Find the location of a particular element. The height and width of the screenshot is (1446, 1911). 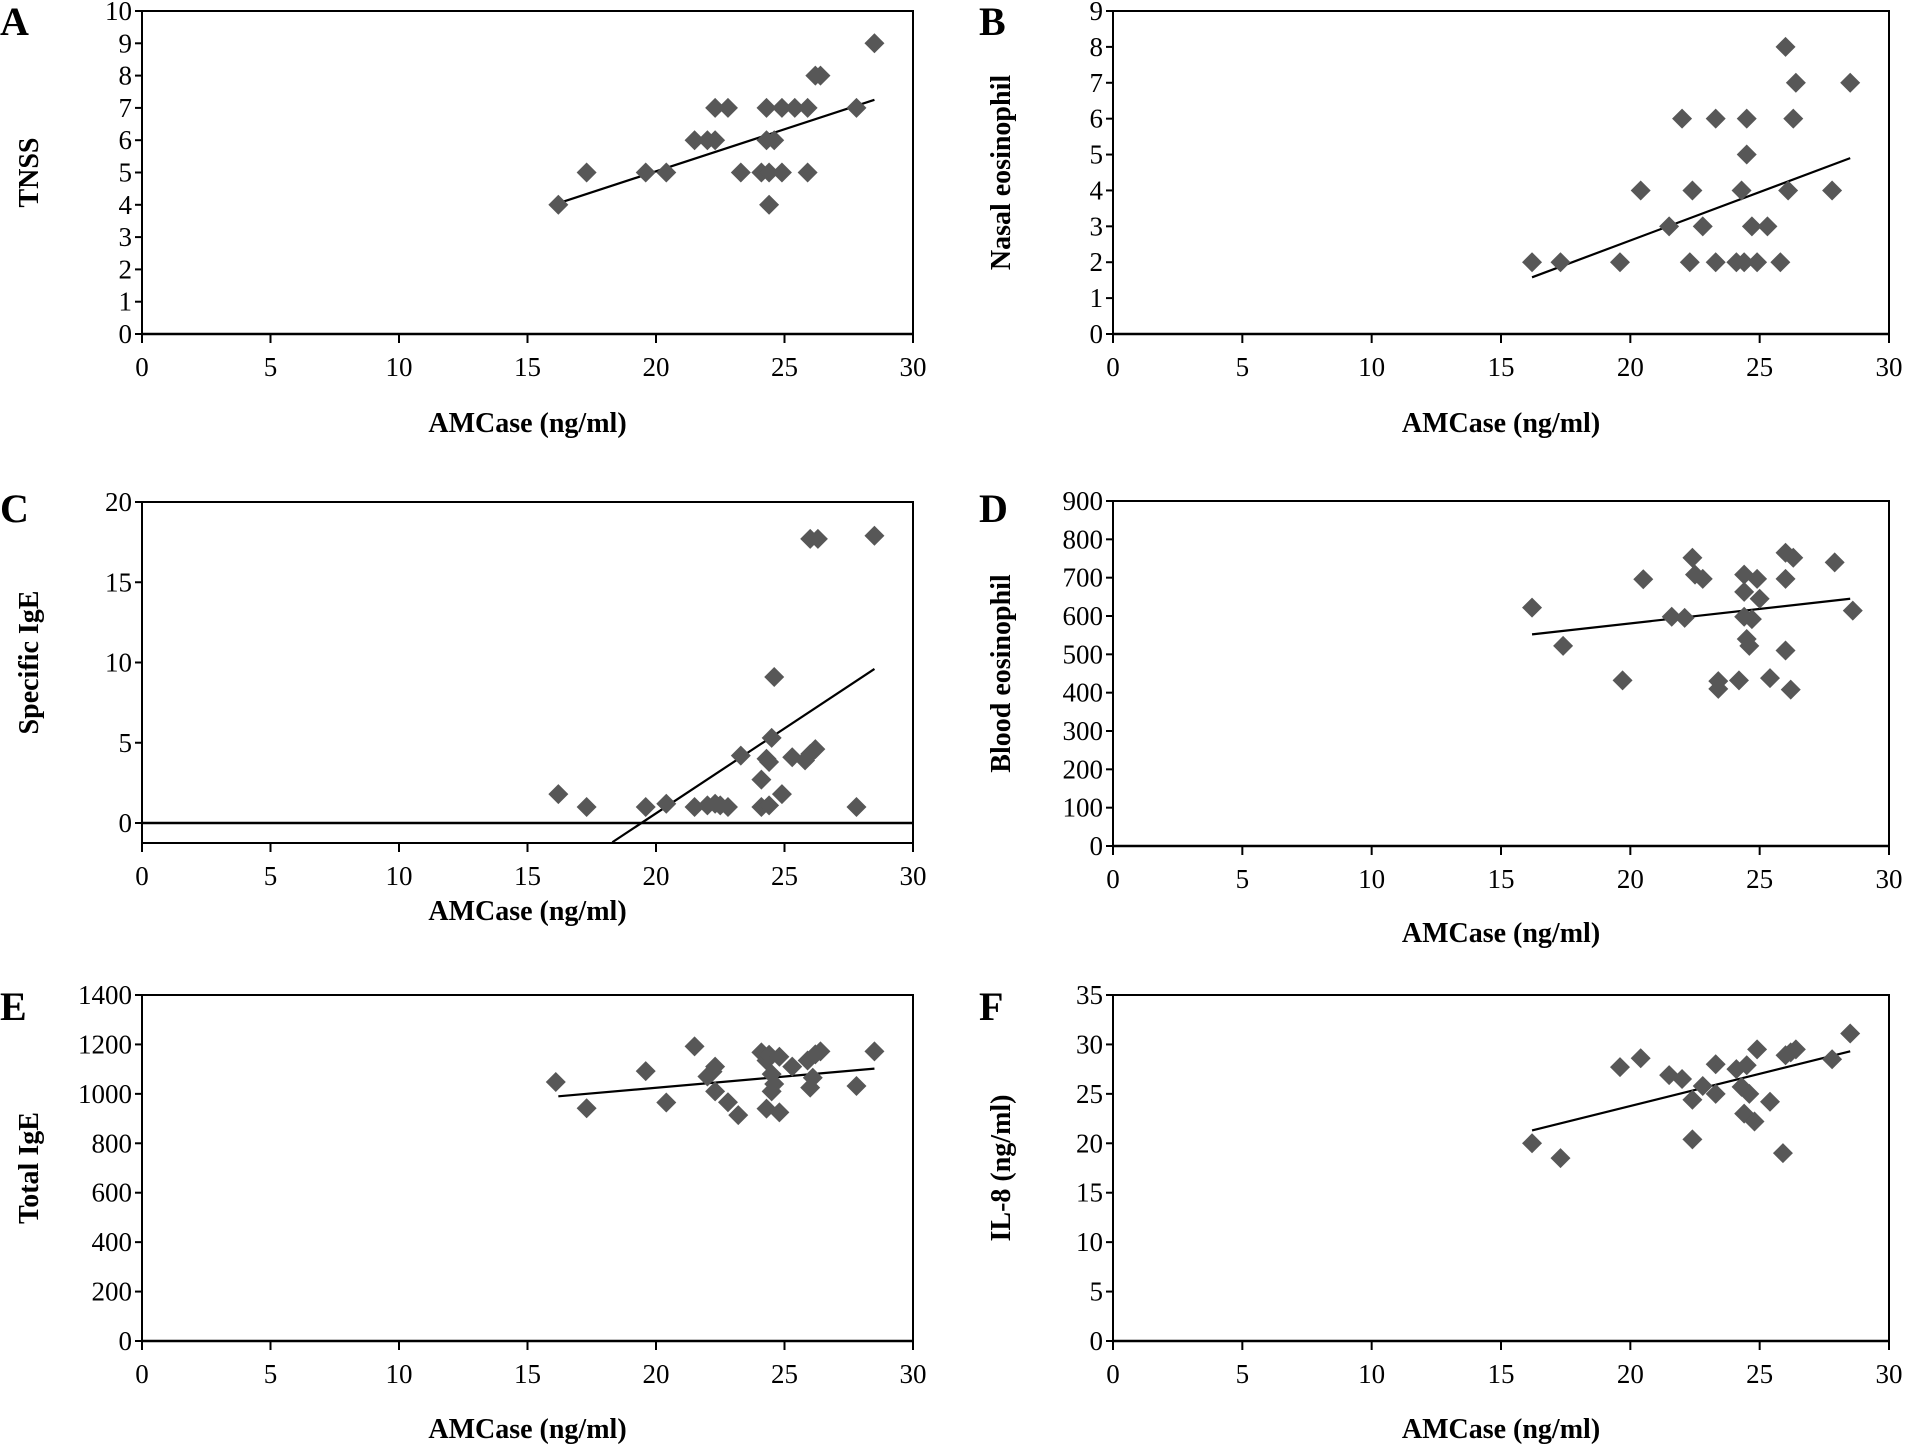

y-tick-label: 25 is located at coordinates (1089, 1094).